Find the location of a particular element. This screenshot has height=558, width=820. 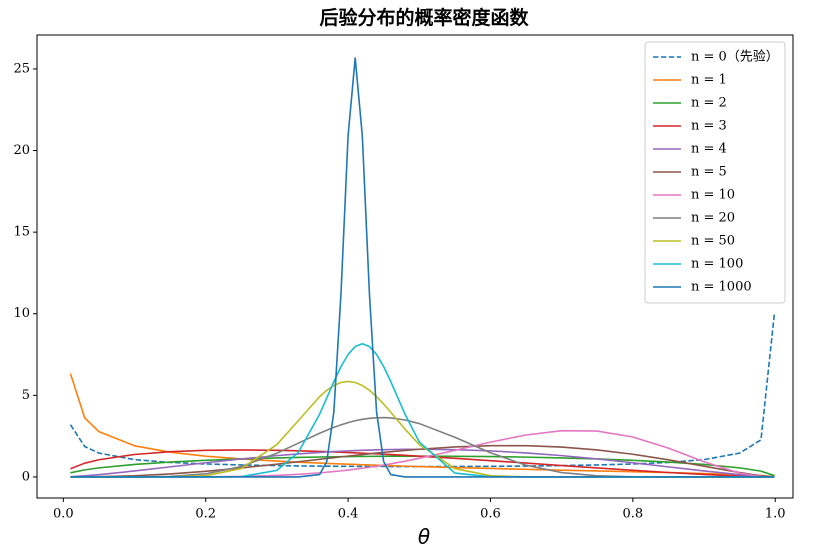

x-tick-label: 0.4 is located at coordinates (348, 514).